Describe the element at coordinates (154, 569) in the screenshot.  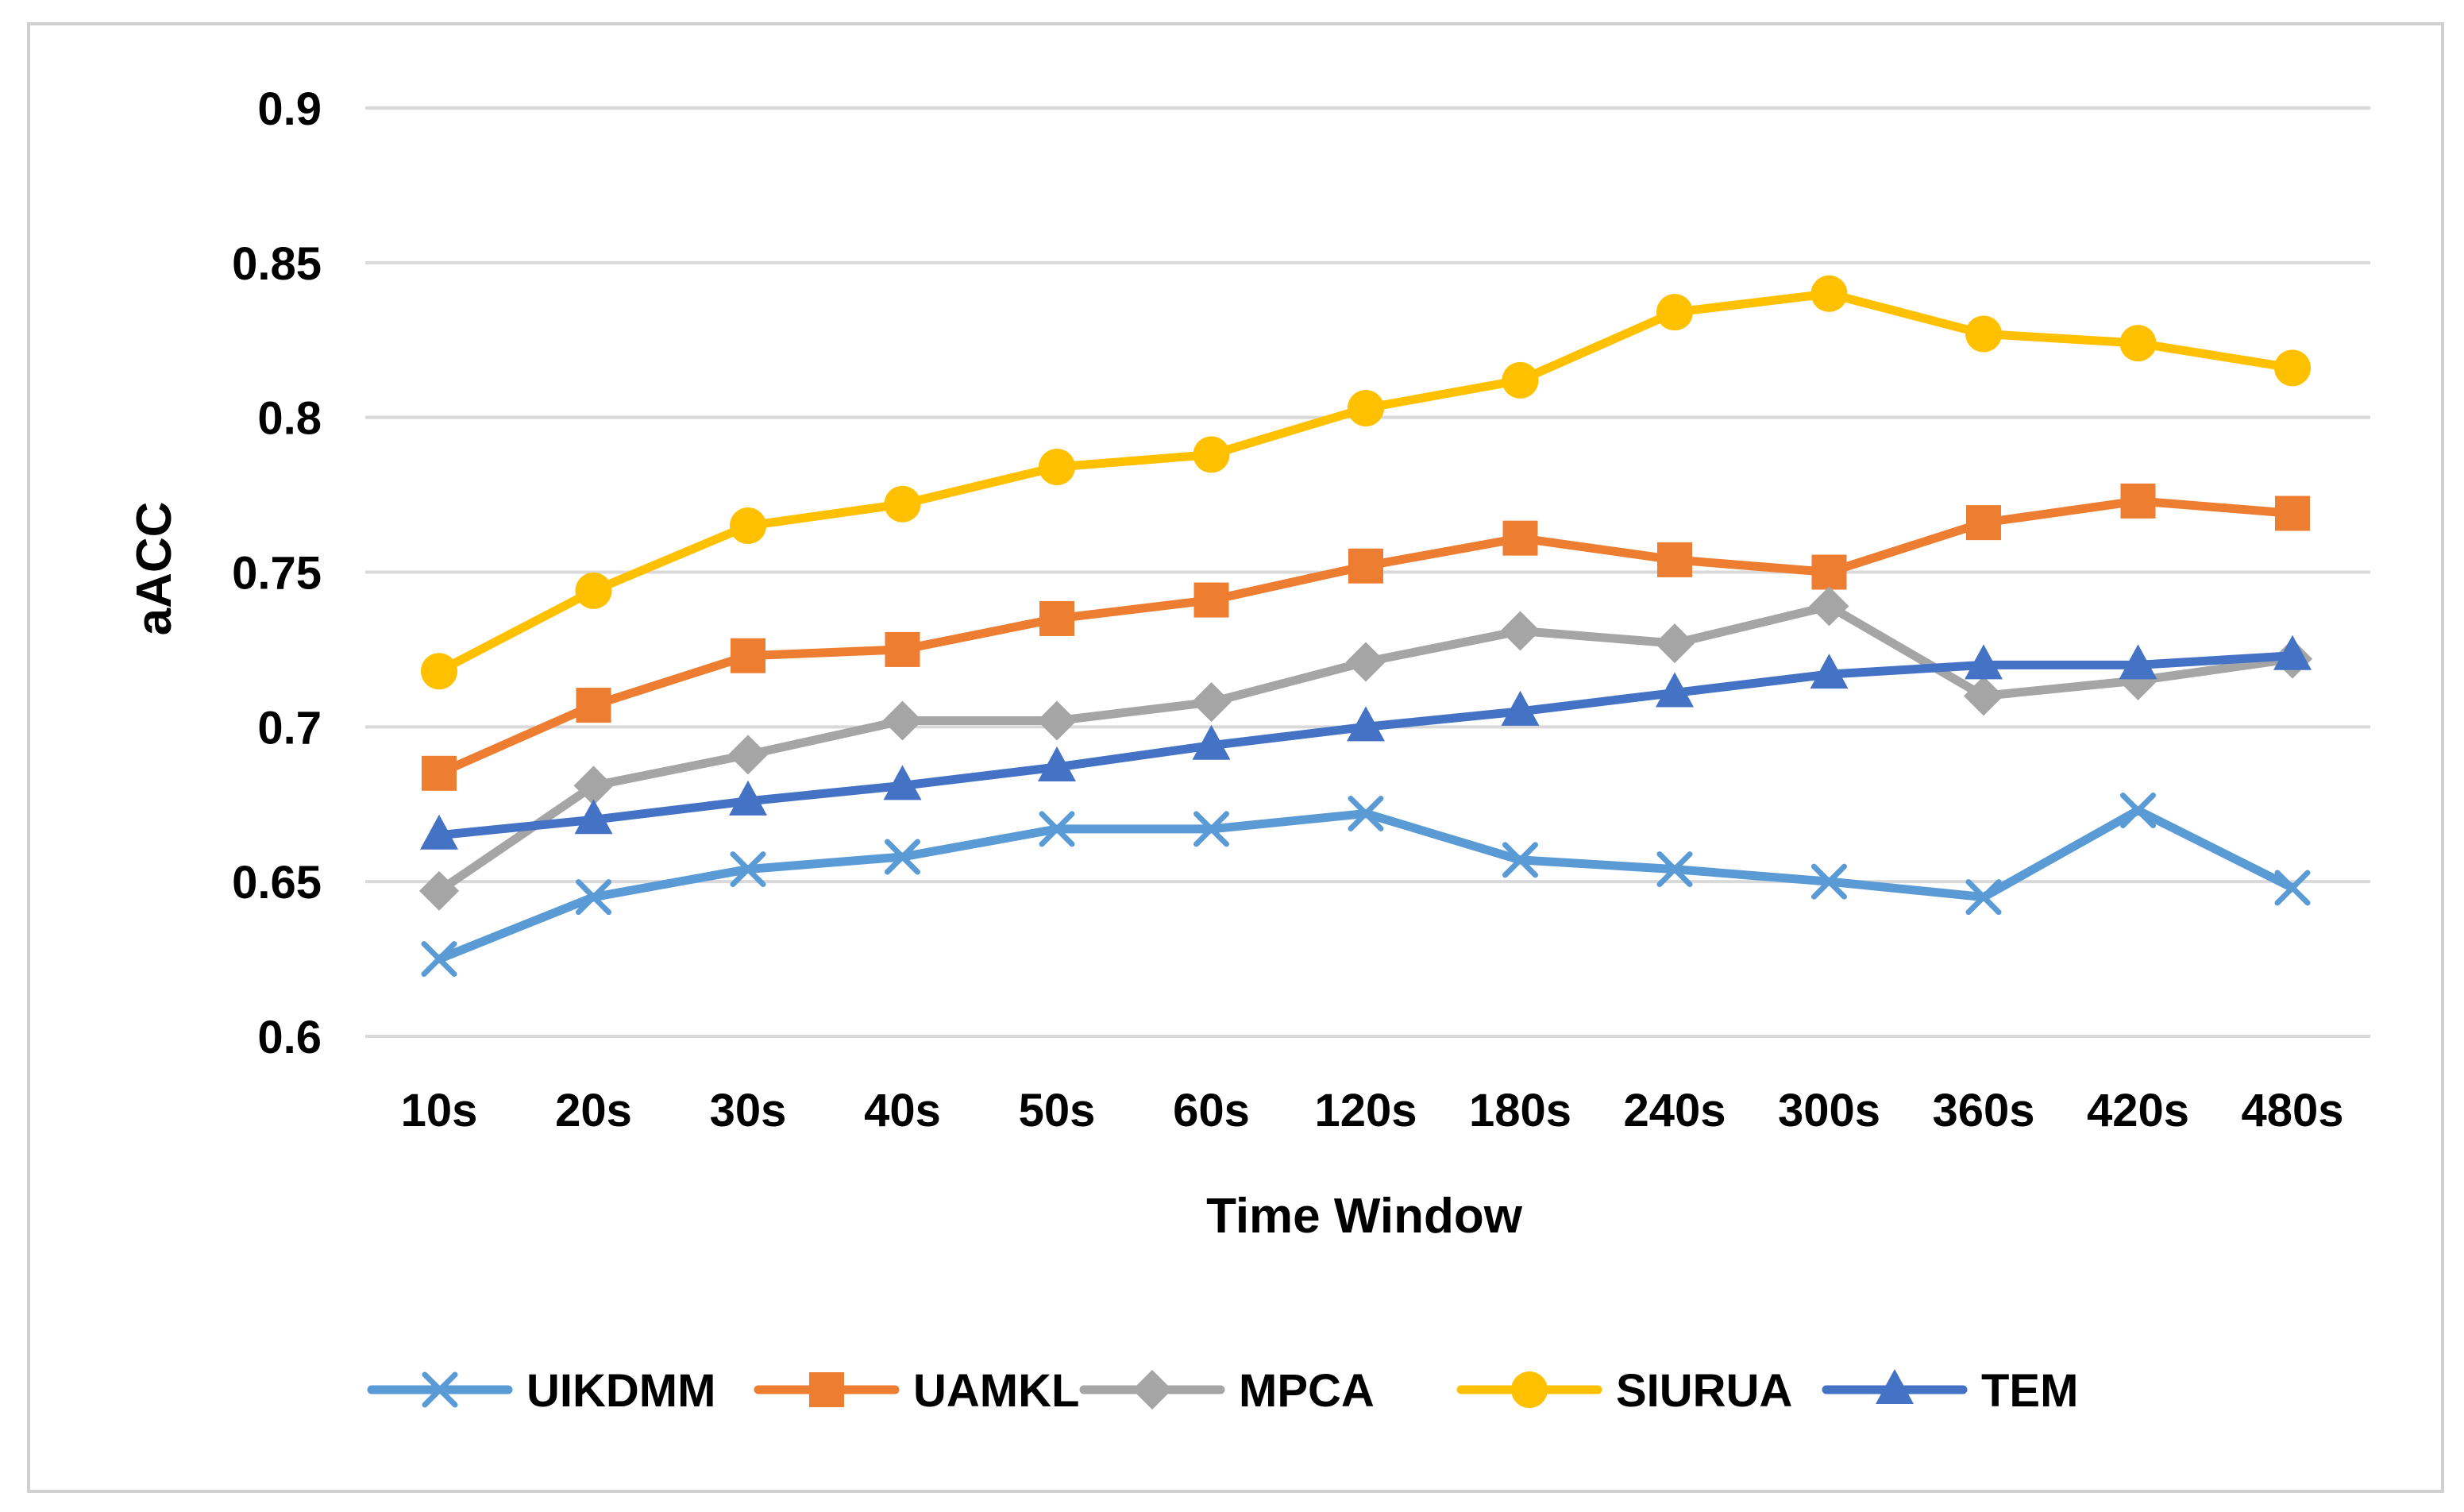
I see `y-axis-label: aACC` at that location.